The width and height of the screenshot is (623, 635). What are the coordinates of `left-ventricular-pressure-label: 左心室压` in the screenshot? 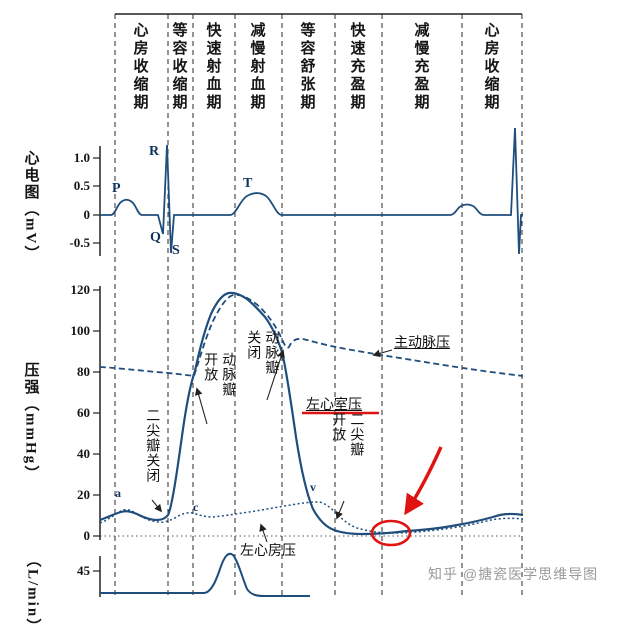 It's located at (334, 405).